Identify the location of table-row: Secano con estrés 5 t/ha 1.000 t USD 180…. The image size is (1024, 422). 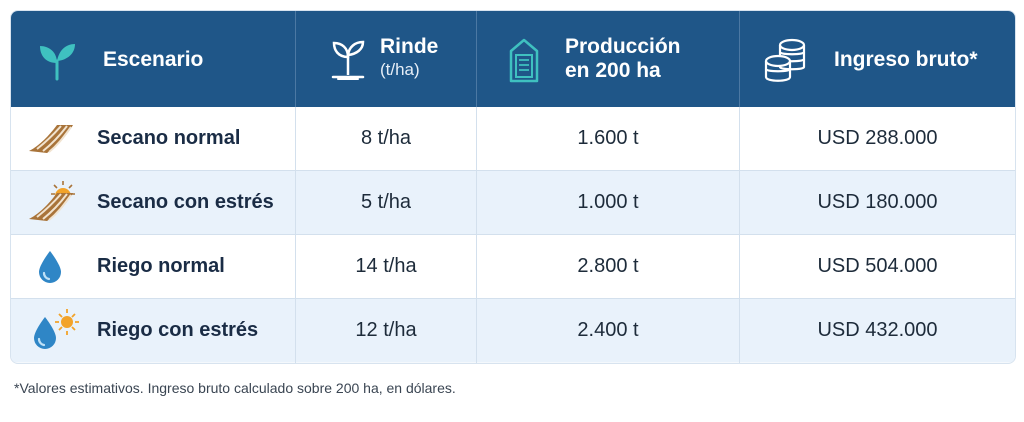
(513, 202).